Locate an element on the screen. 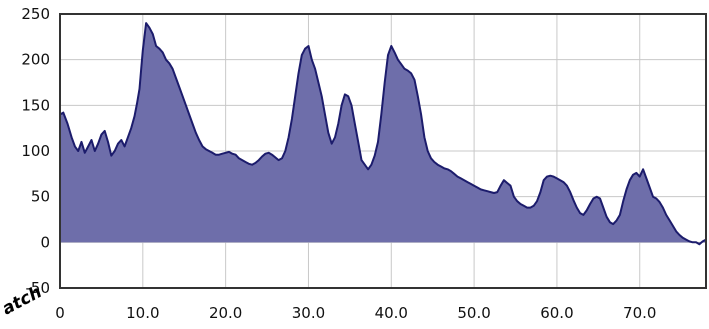 The image size is (709, 329). y-tick-label: 150 is located at coordinates (35, 105).